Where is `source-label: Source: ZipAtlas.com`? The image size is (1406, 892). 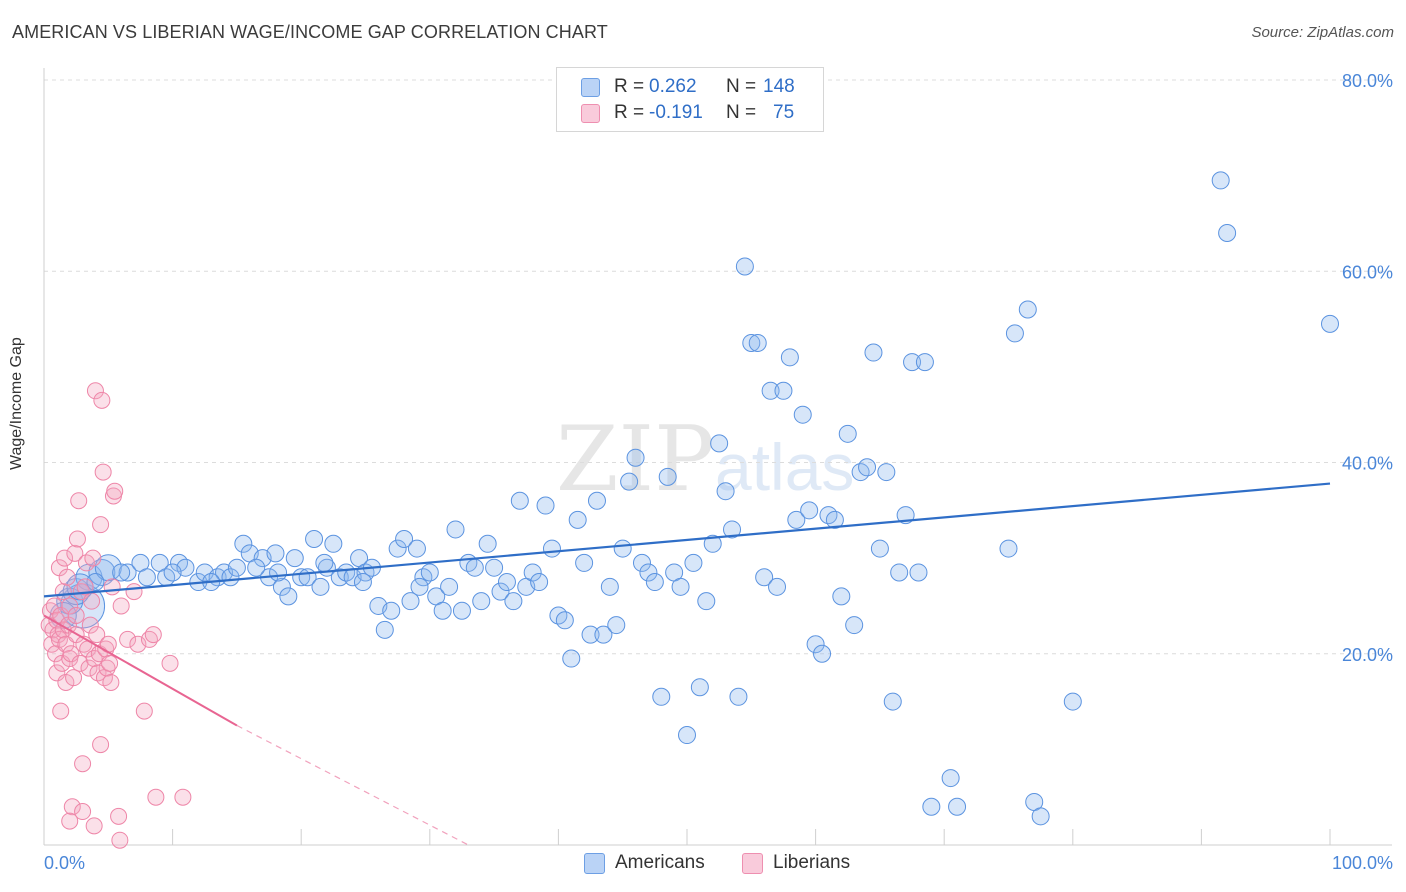 source-label: Source: ZipAtlas.com is located at coordinates (1322, 32).